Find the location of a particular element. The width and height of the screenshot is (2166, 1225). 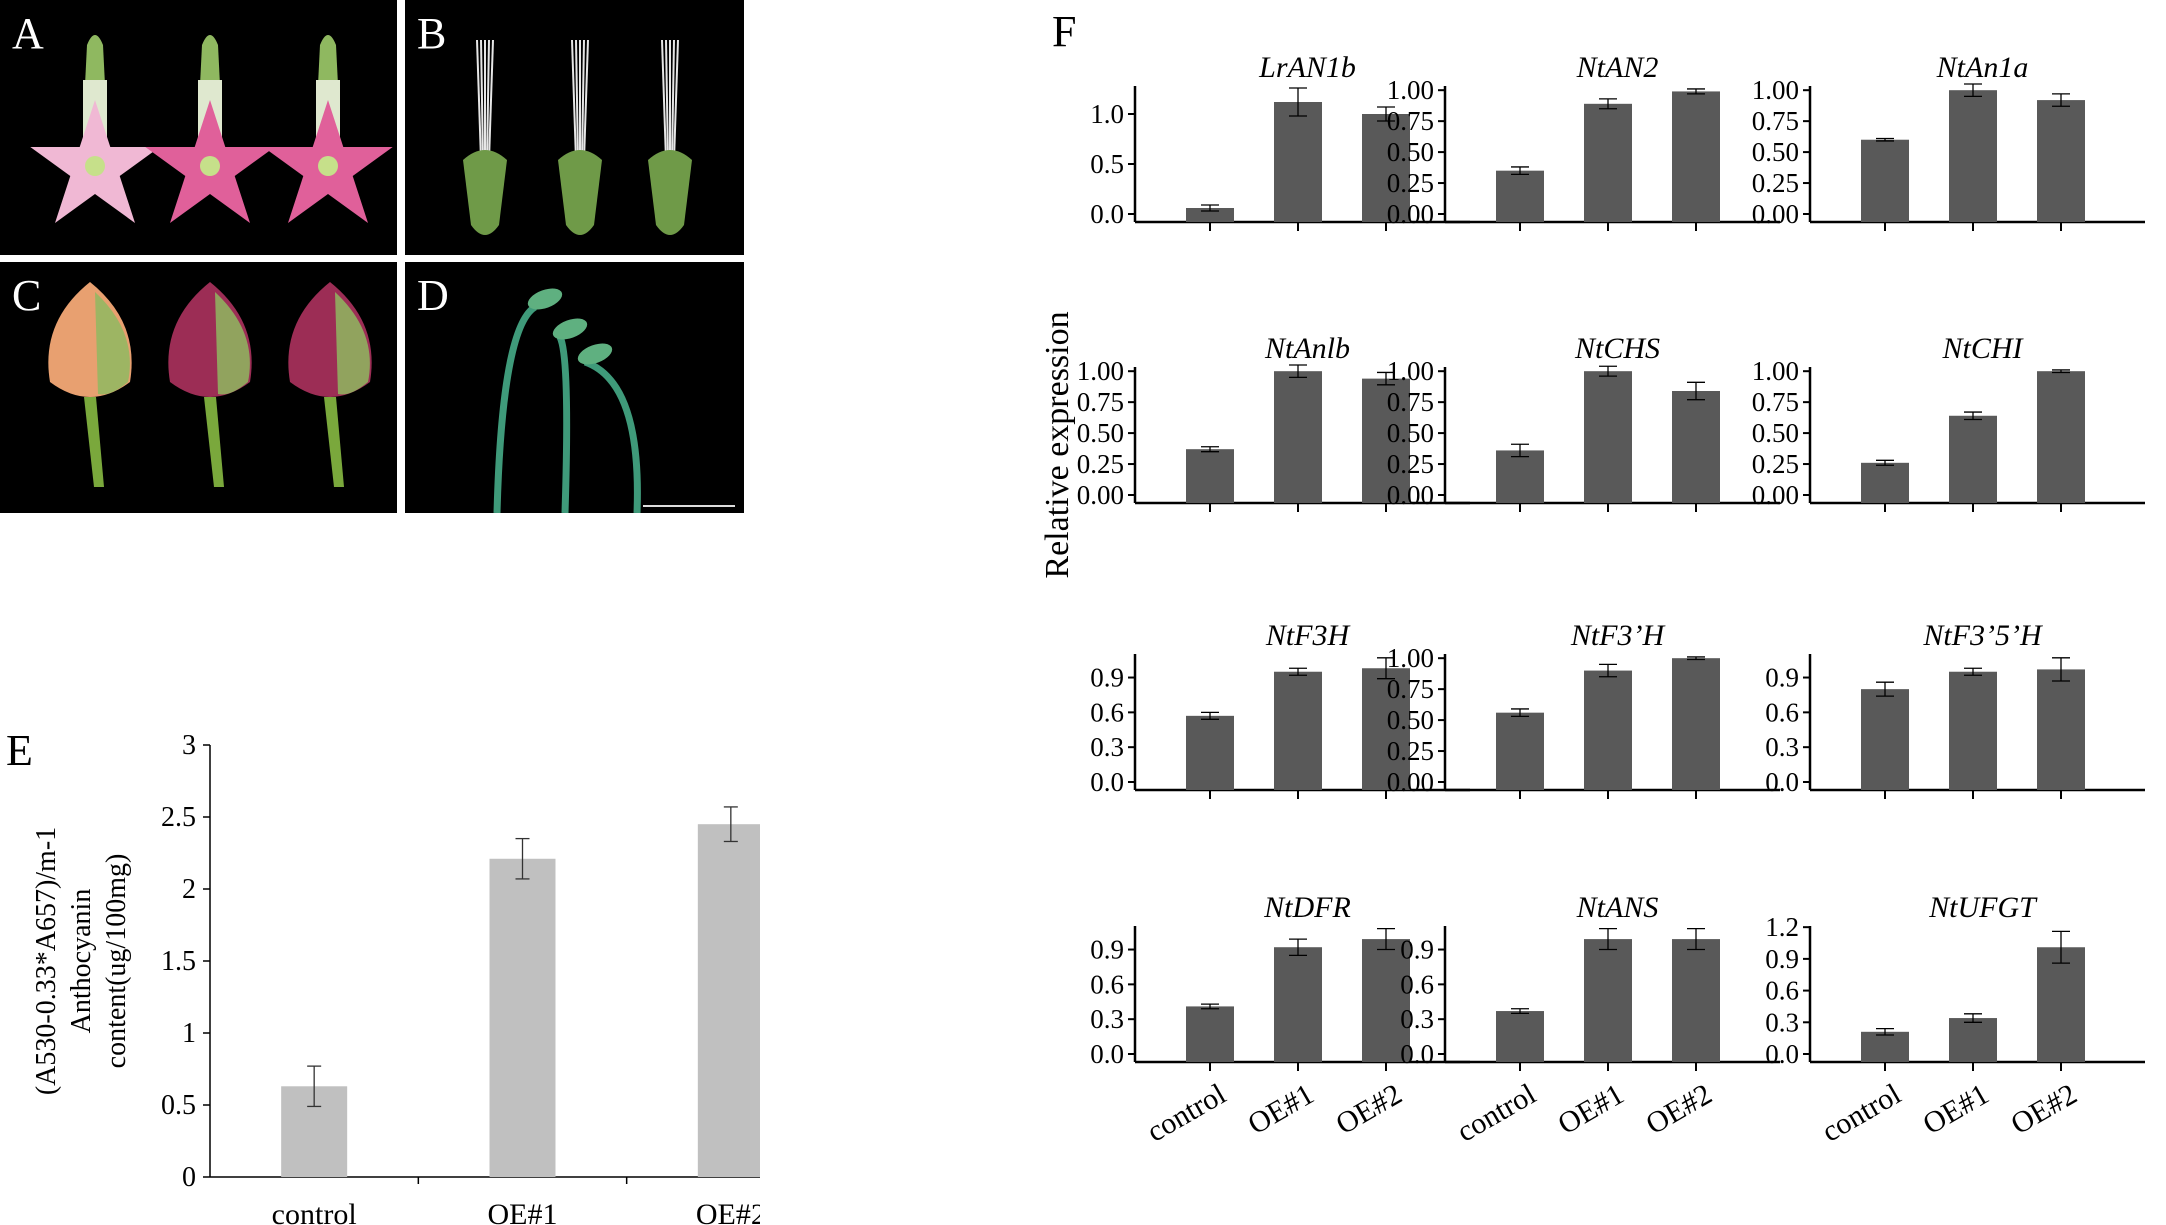

expression-chart: NtDFR 0.0 0.3 0.6 0.9 control OE#1 OE#2 is located at coordinates (1280, 1020).